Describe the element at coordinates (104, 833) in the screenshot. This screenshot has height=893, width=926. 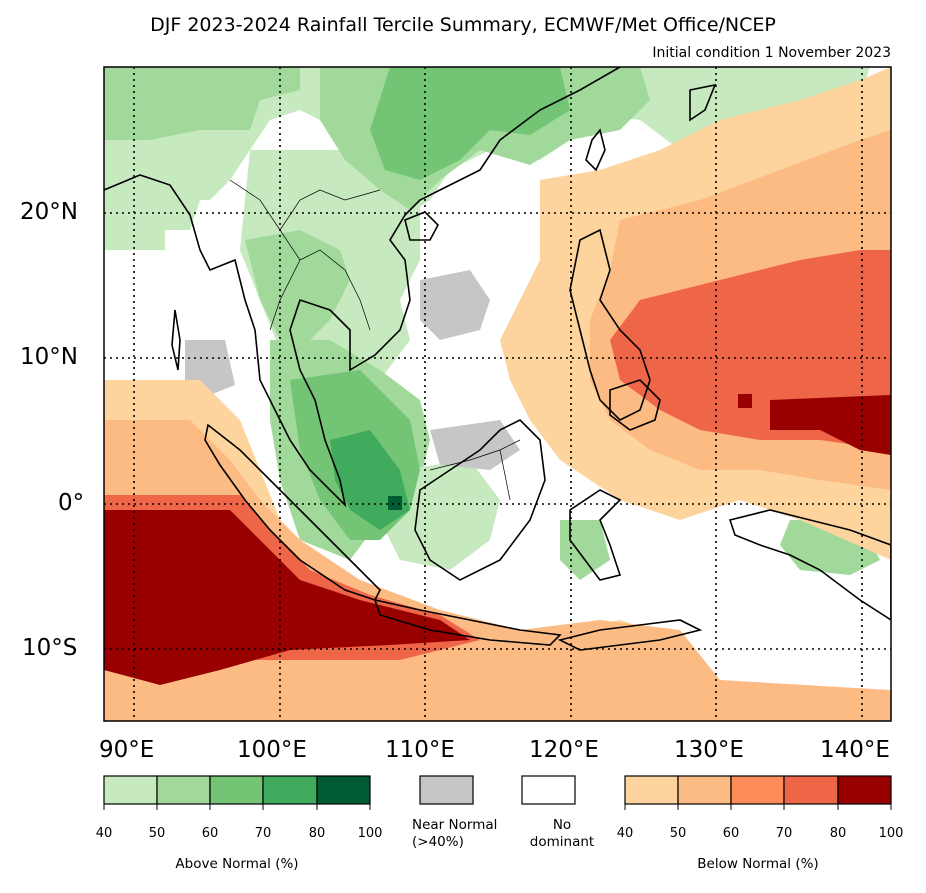
I see `an-tick-40: 40` at that location.